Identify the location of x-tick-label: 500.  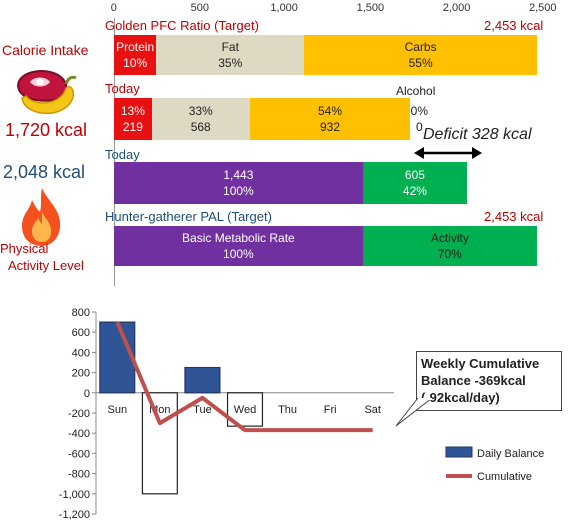
(199, 8).